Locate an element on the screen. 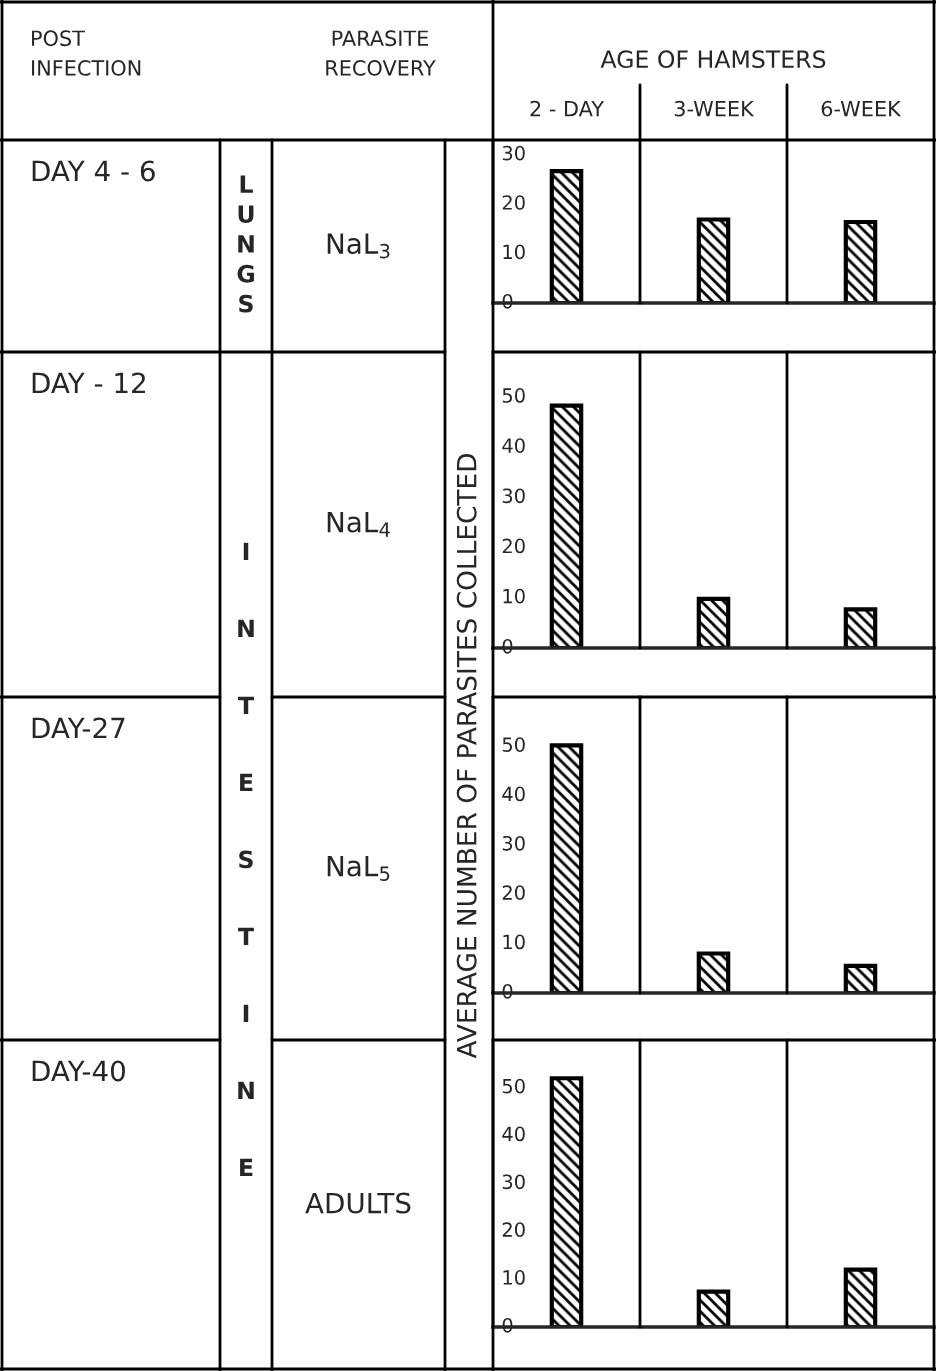 This screenshot has width=936, height=1371. text: LUNGS is located at coordinates (245, 244).